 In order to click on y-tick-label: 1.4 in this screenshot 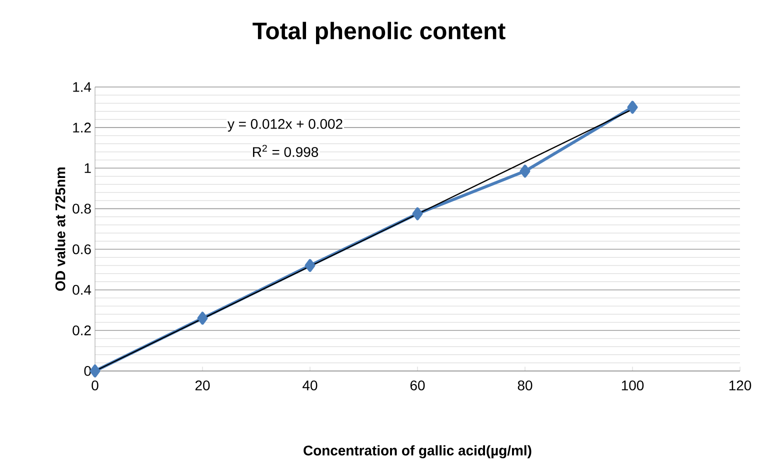, I will do `click(82, 87)`.